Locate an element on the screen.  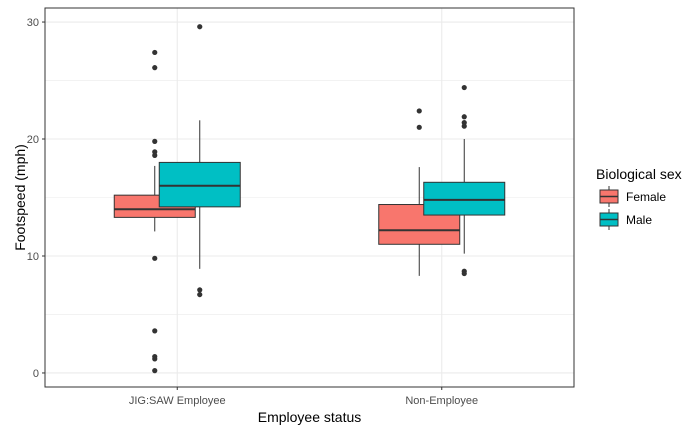
legend-label-female: Female is located at coordinates (646, 197).